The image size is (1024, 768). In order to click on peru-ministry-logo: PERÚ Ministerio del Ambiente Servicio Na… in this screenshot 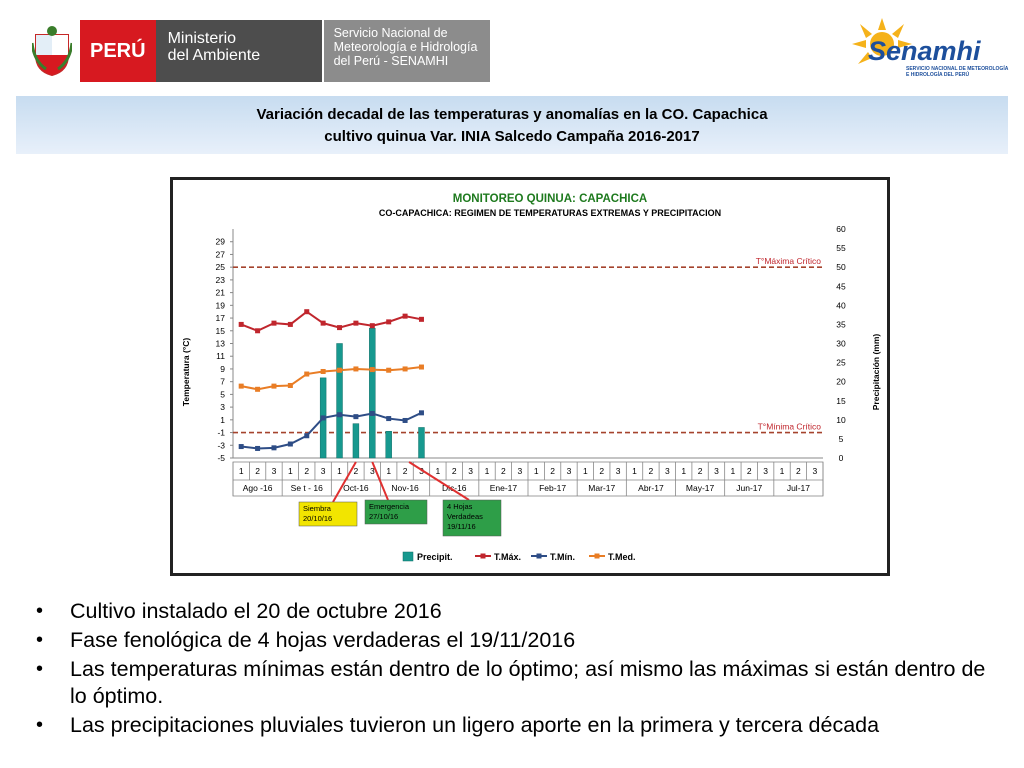, I will do `click(257, 51)`.